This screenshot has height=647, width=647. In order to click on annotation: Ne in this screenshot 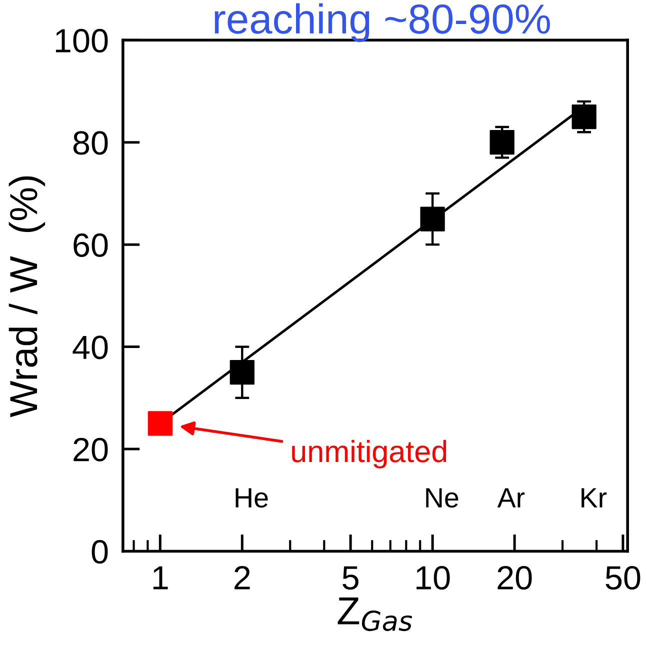, I will do `click(442, 498)`.